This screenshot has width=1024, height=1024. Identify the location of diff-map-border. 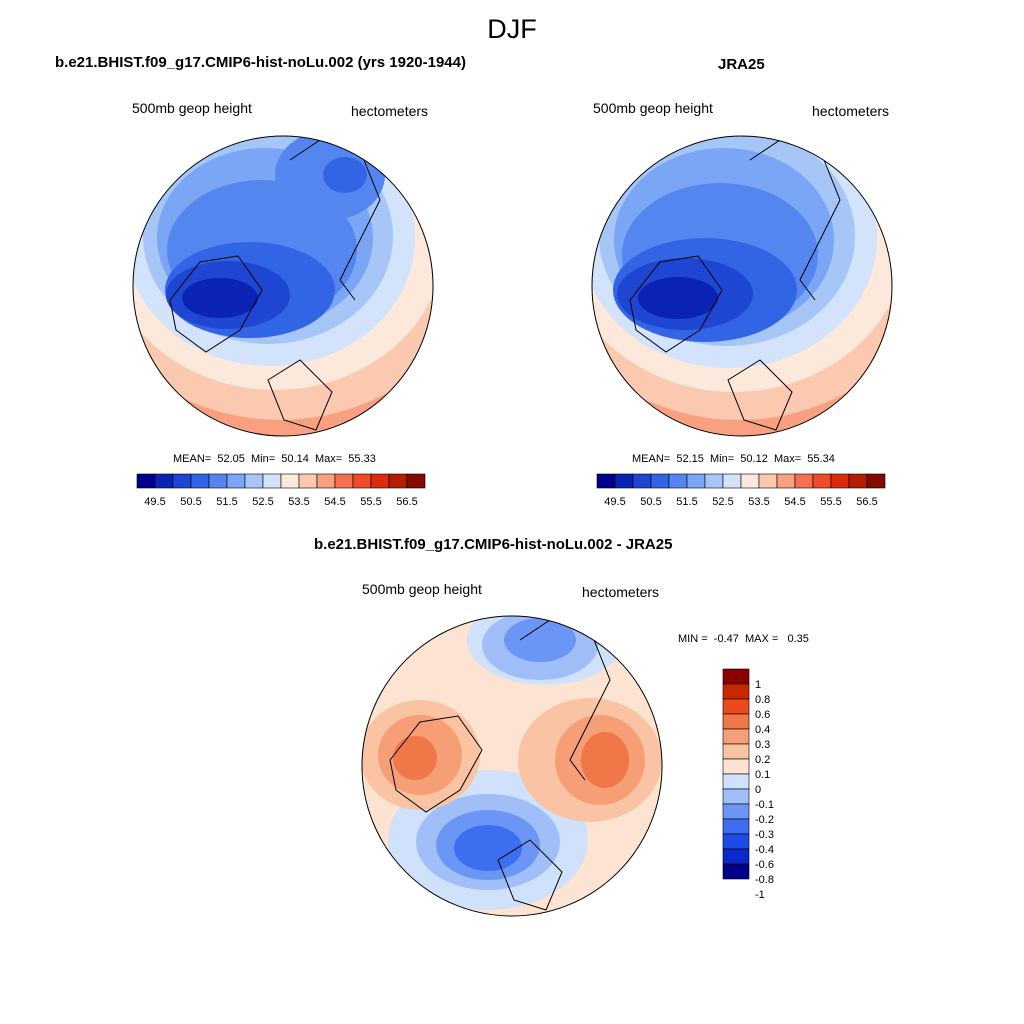
(512, 766).